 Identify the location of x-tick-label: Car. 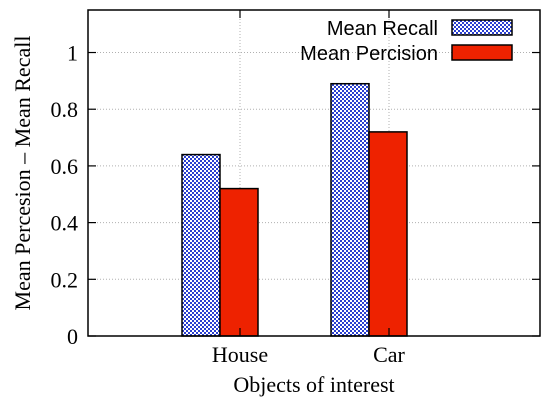
(389, 354).